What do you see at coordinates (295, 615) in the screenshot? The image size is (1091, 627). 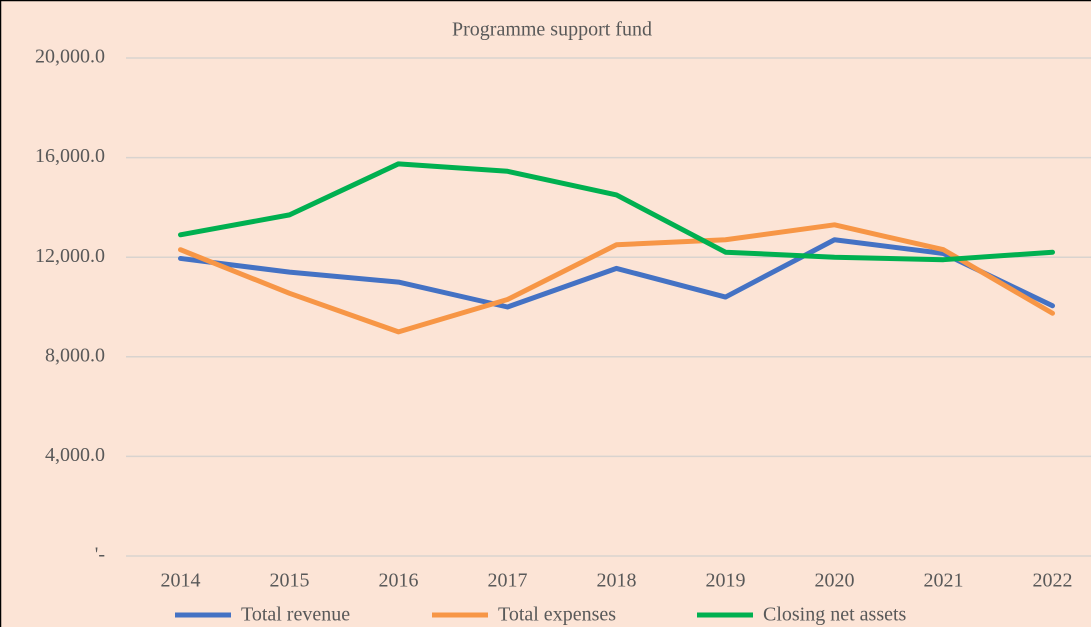 I see `legend-label: Total revenue` at bounding box center [295, 615].